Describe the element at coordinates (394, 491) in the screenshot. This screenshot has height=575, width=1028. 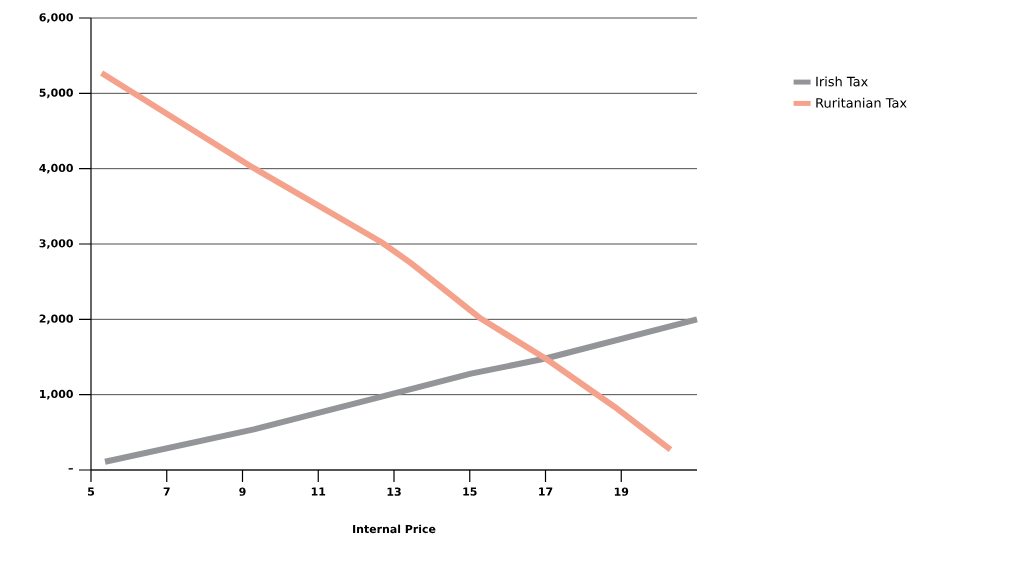
I see `x-tick-label: 13` at that location.